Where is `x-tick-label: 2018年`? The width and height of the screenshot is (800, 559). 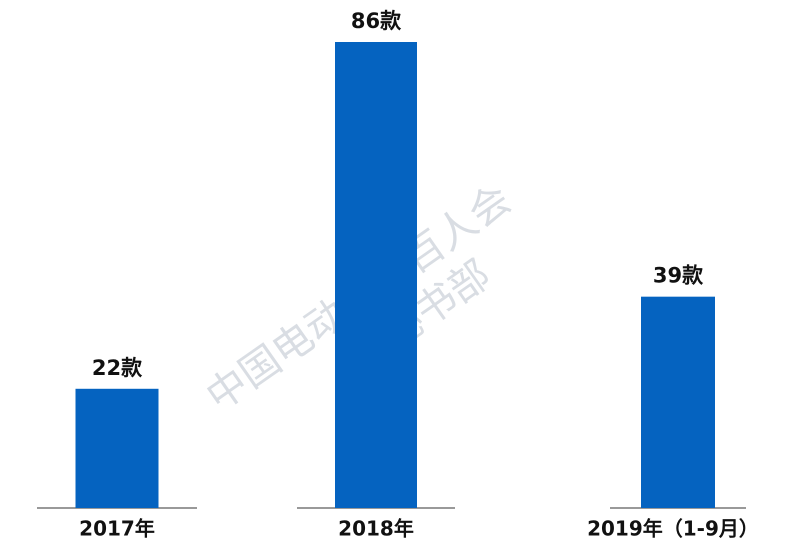
x-tick-label: 2018年 is located at coordinates (376, 529).